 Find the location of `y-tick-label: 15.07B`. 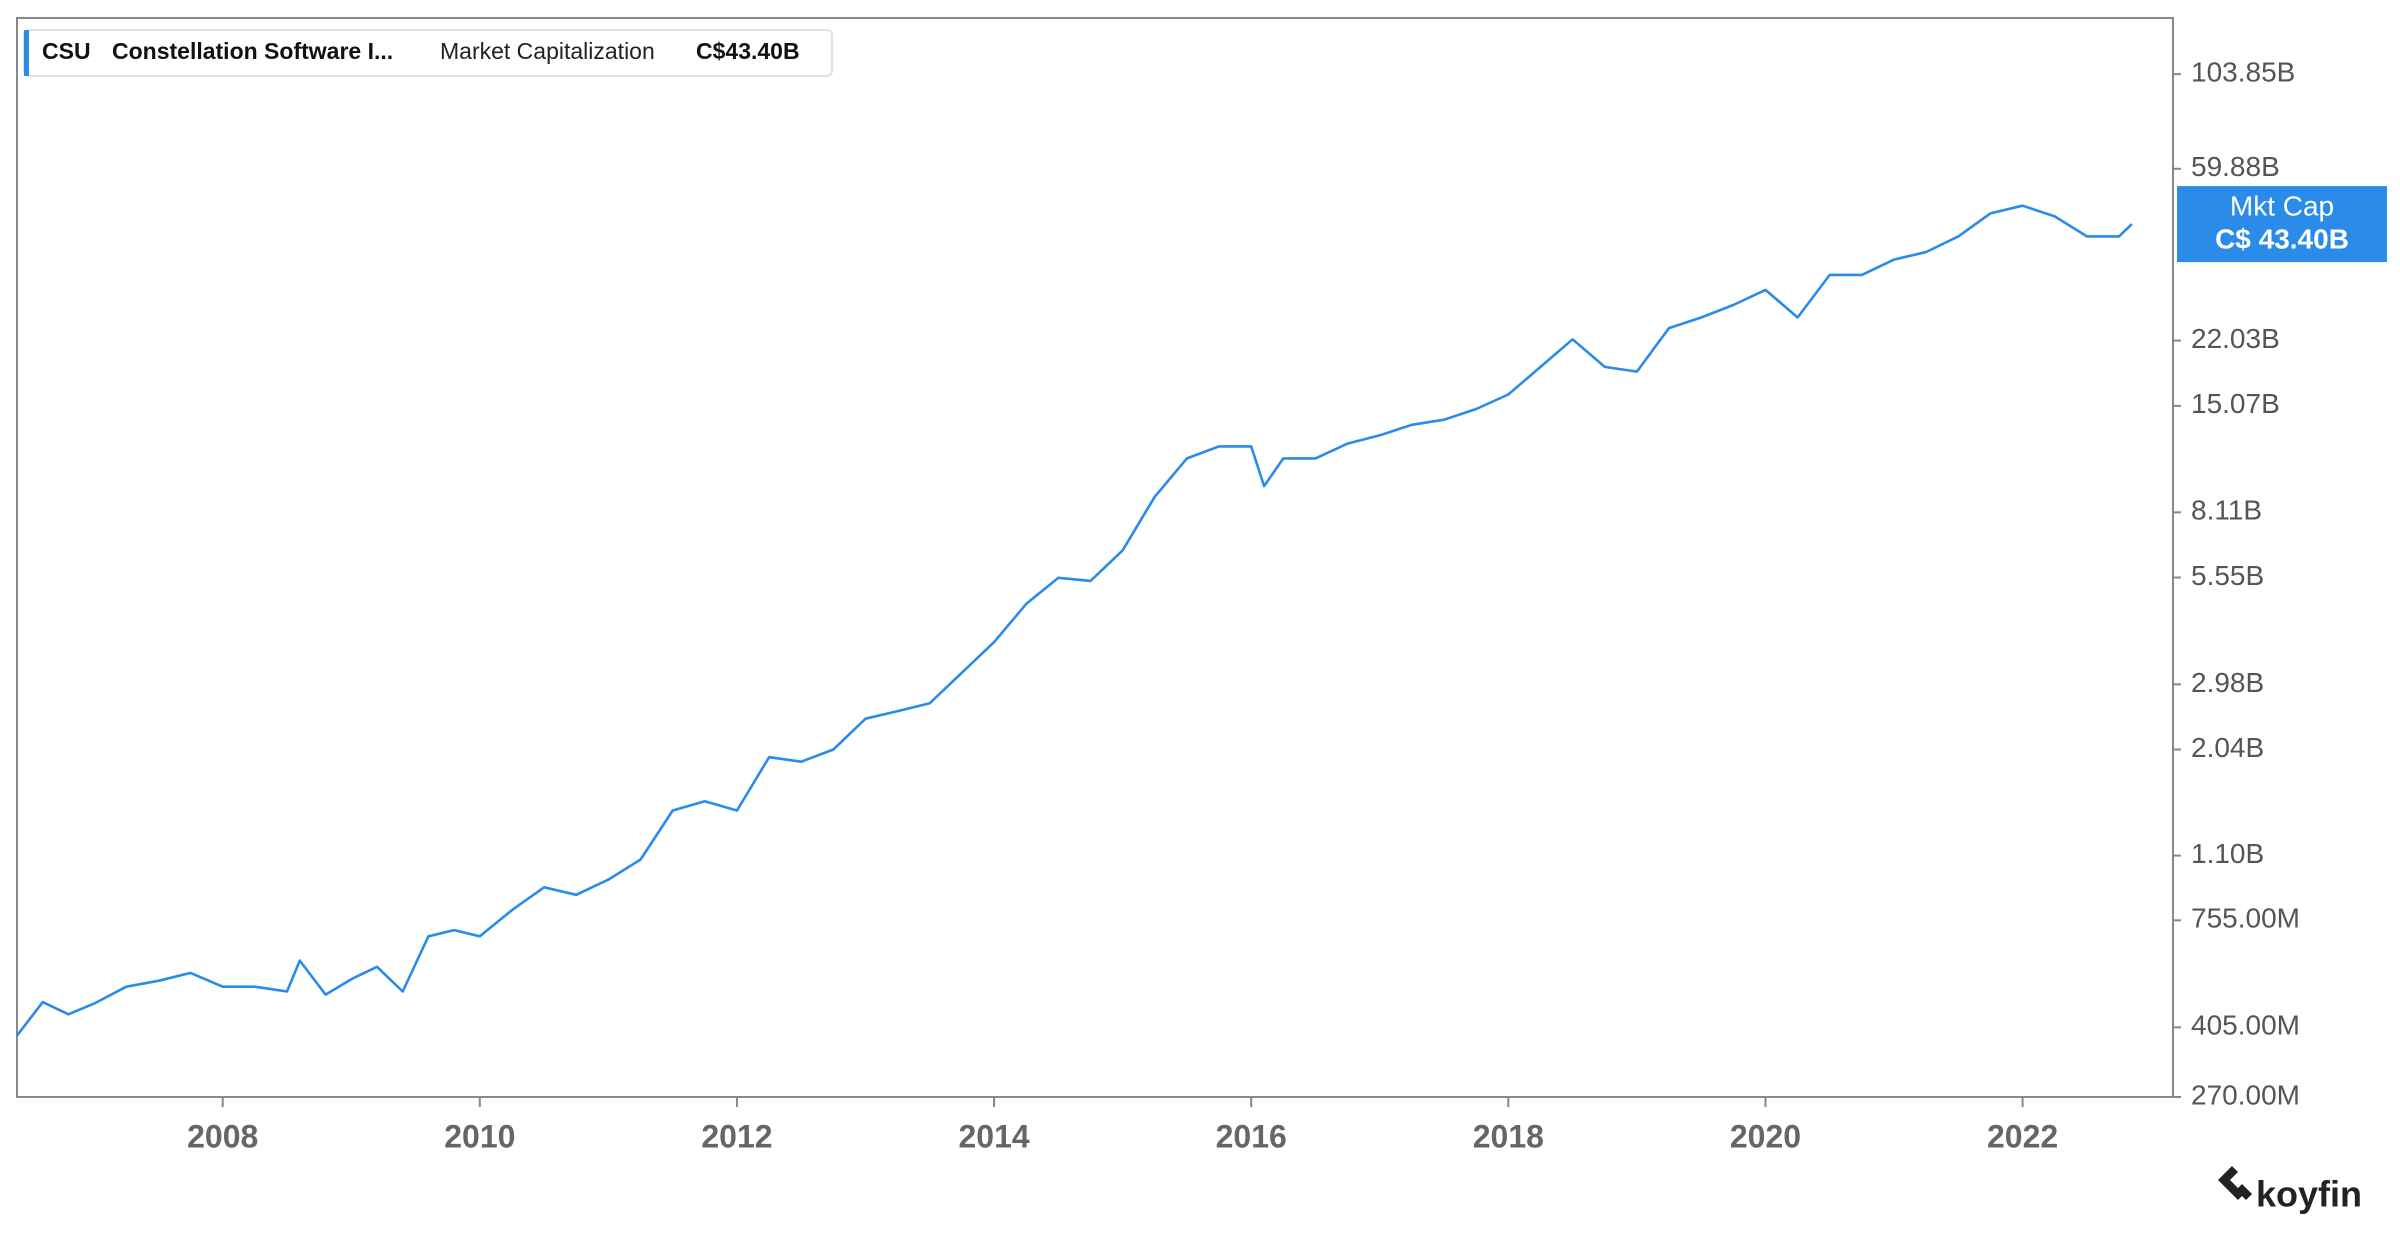

y-tick-label: 15.07B is located at coordinates (2235, 403).